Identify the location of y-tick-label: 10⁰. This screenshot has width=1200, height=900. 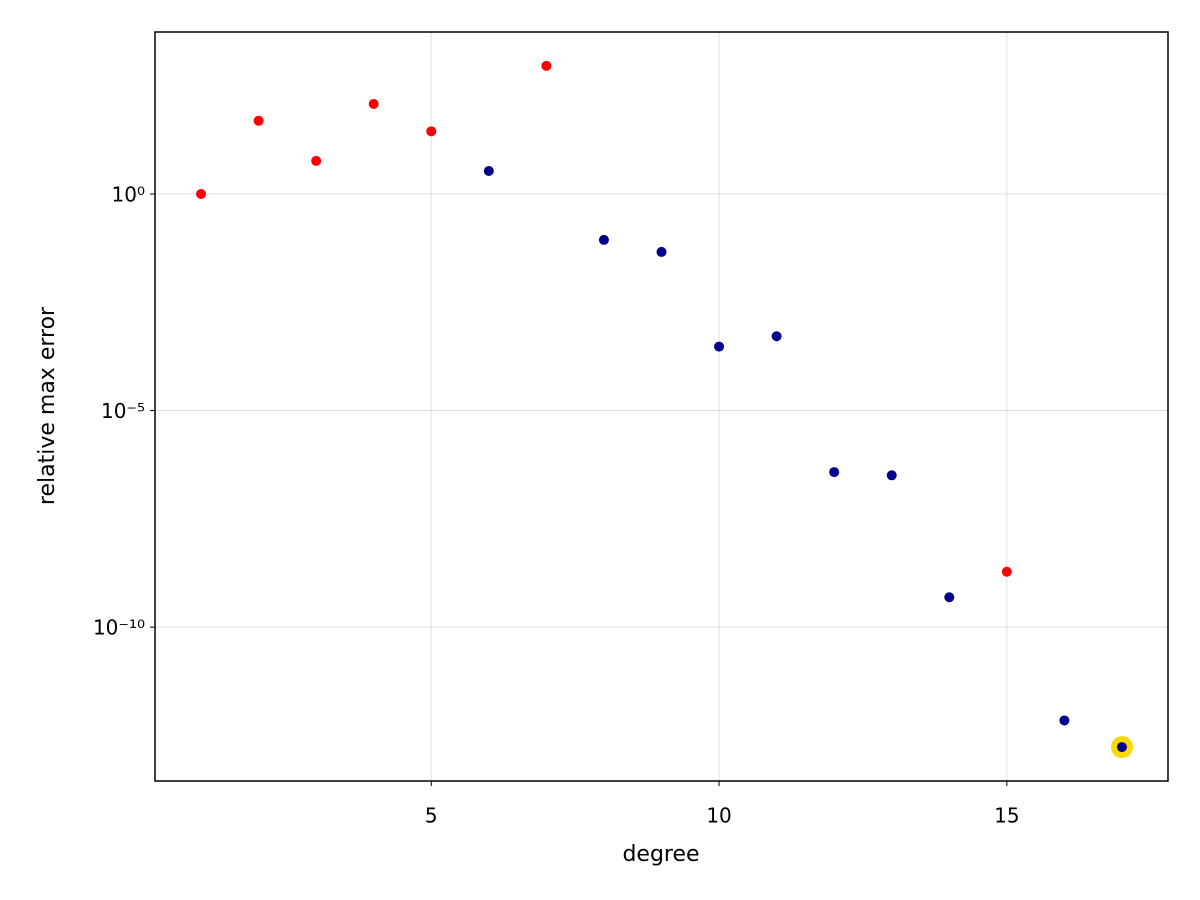
(128, 195).